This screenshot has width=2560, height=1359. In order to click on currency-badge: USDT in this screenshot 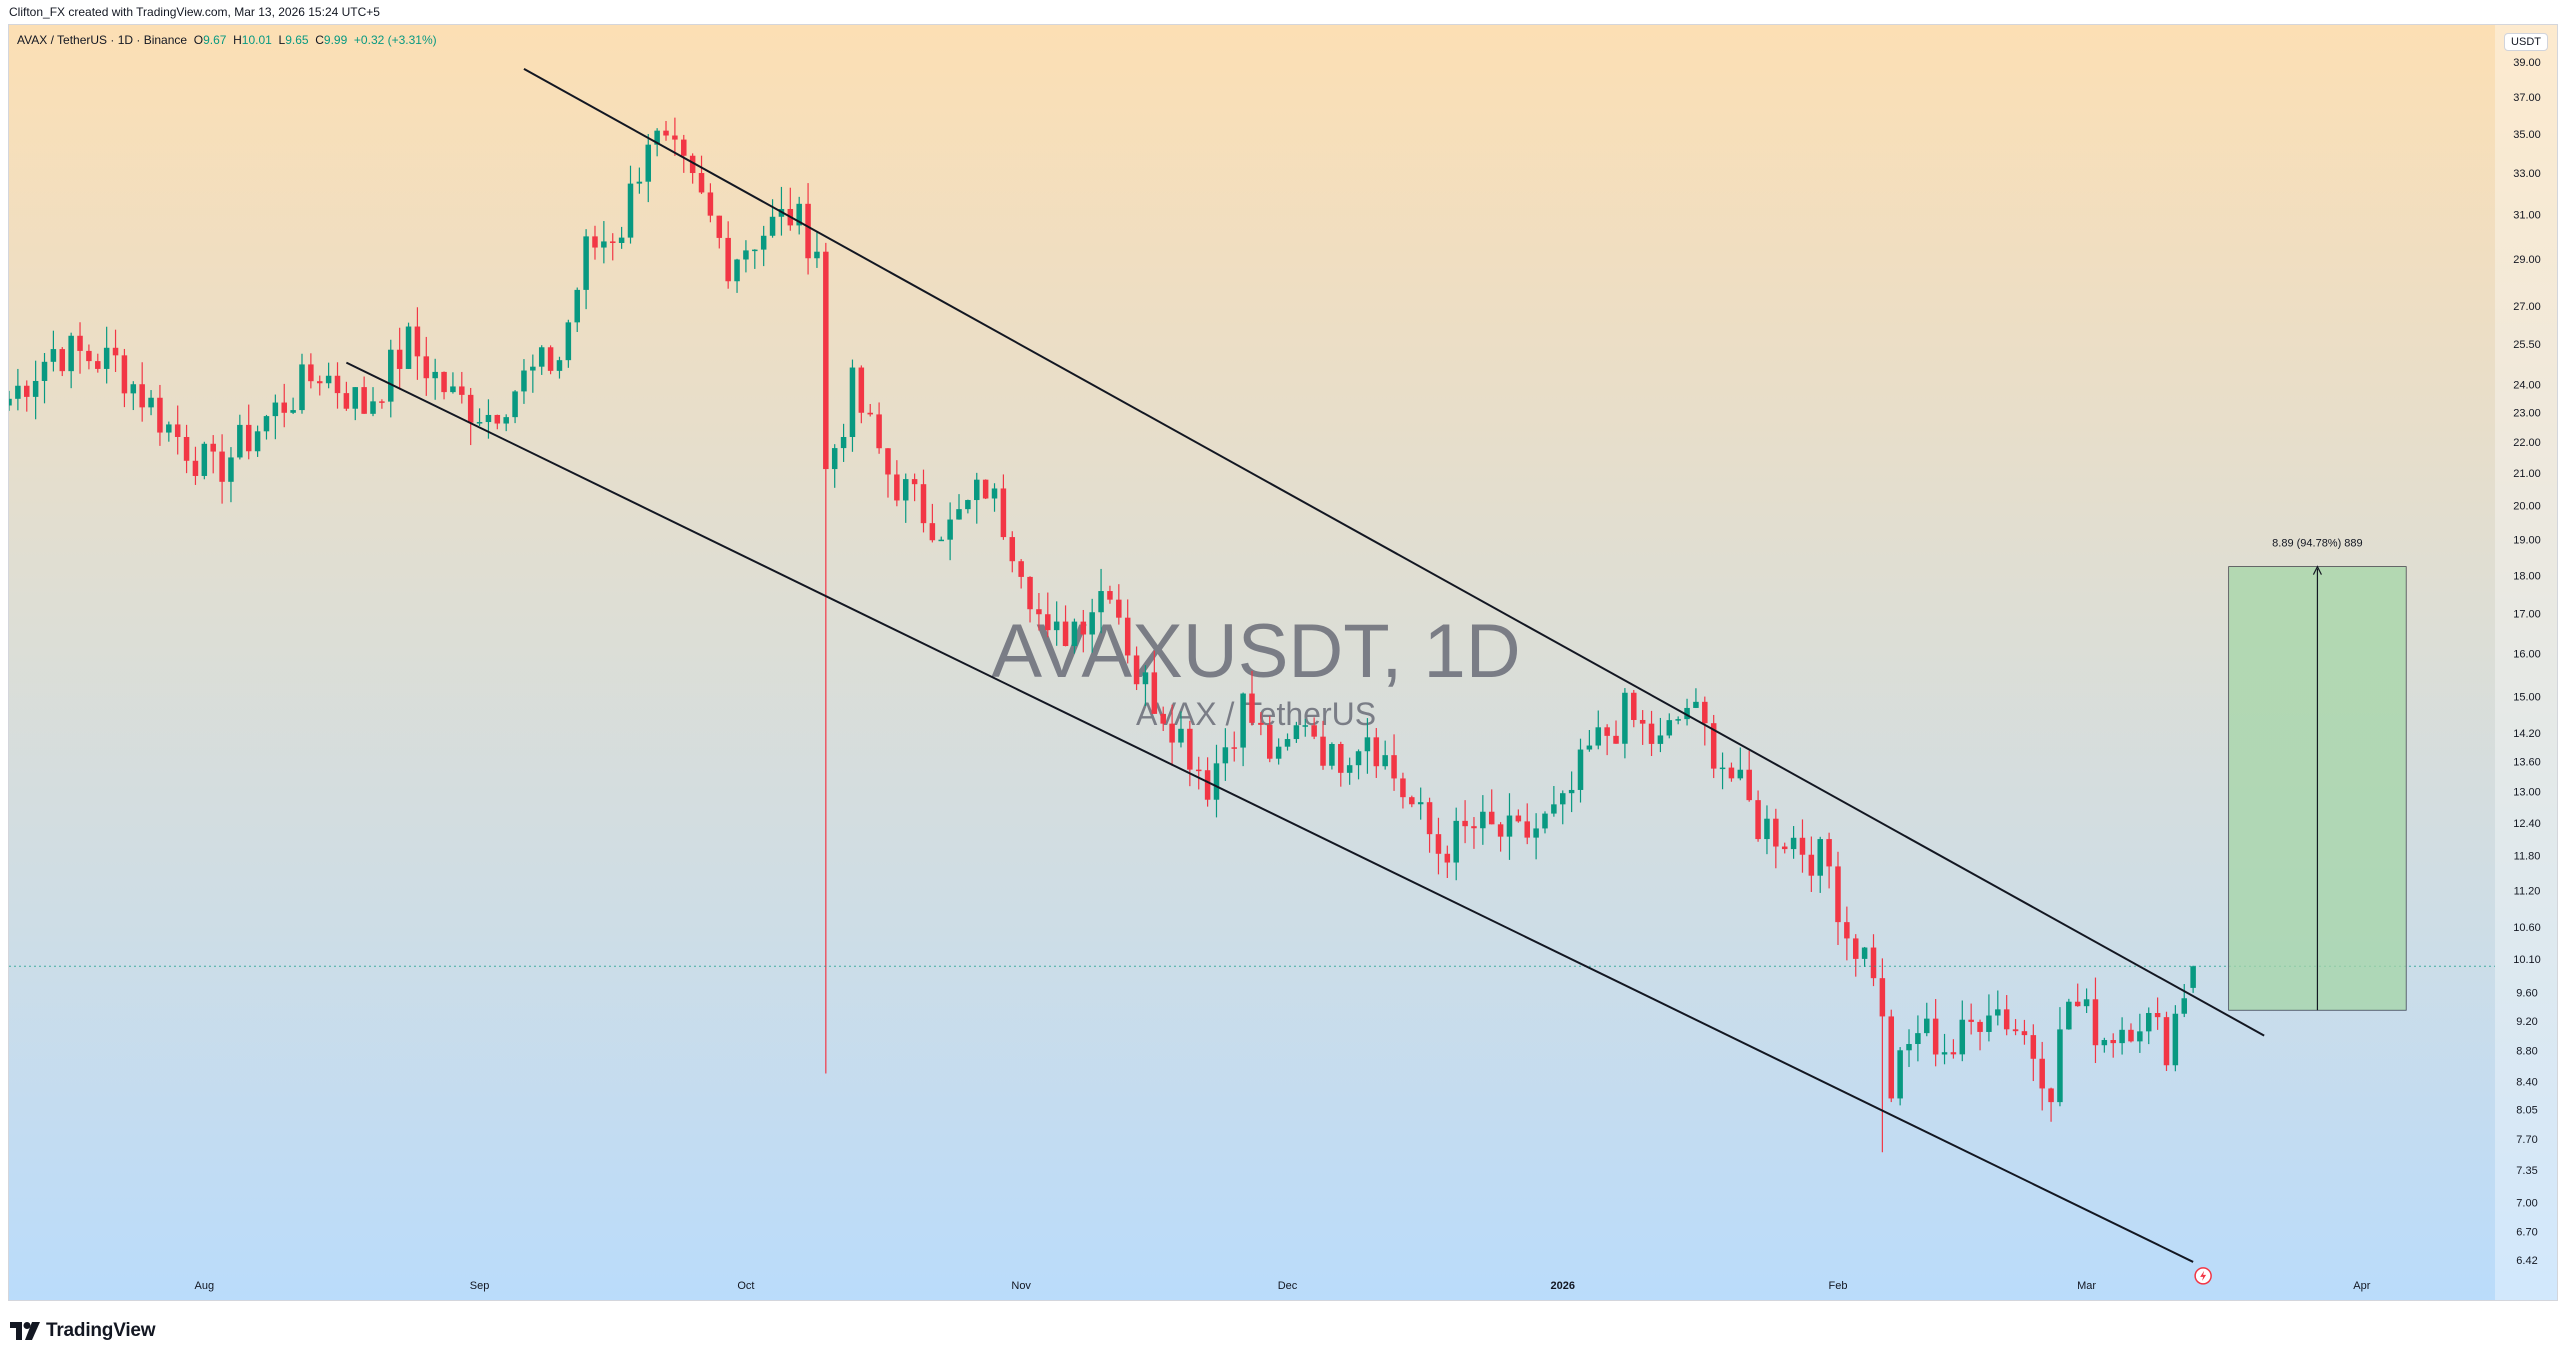, I will do `click(2526, 42)`.